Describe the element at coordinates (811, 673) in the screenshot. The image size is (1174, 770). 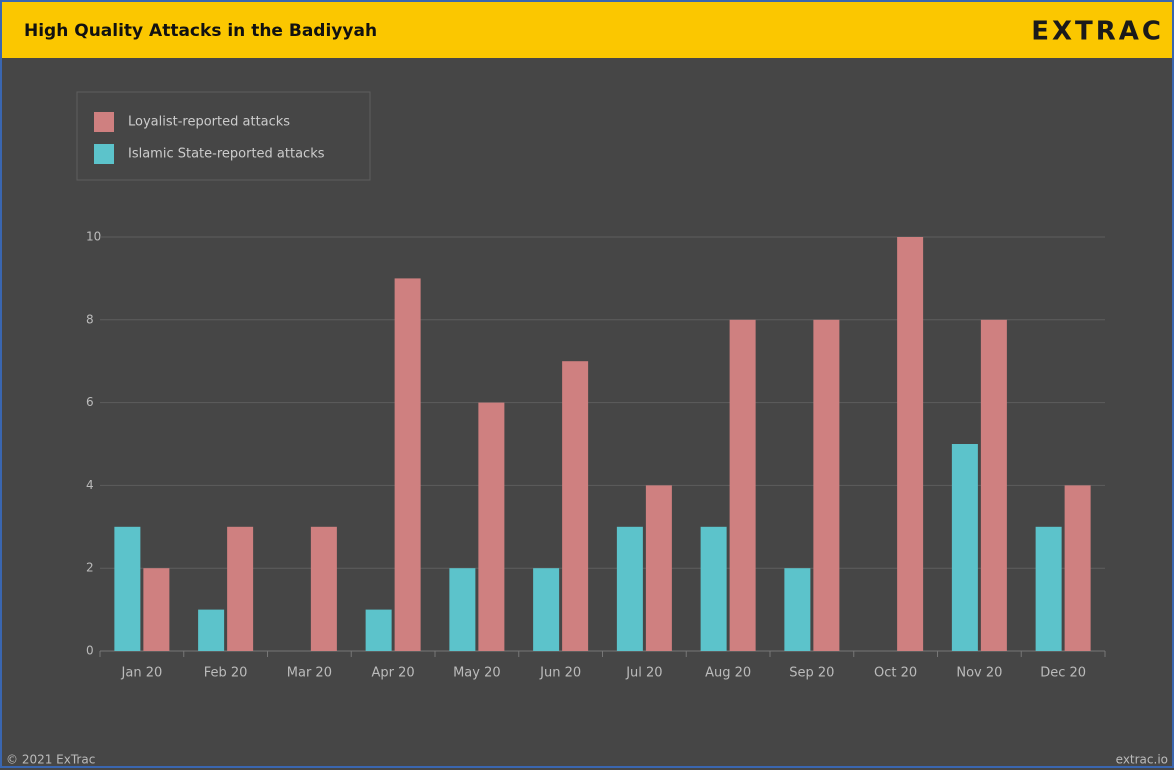
I see `x-tick-label: Sep 20` at that location.